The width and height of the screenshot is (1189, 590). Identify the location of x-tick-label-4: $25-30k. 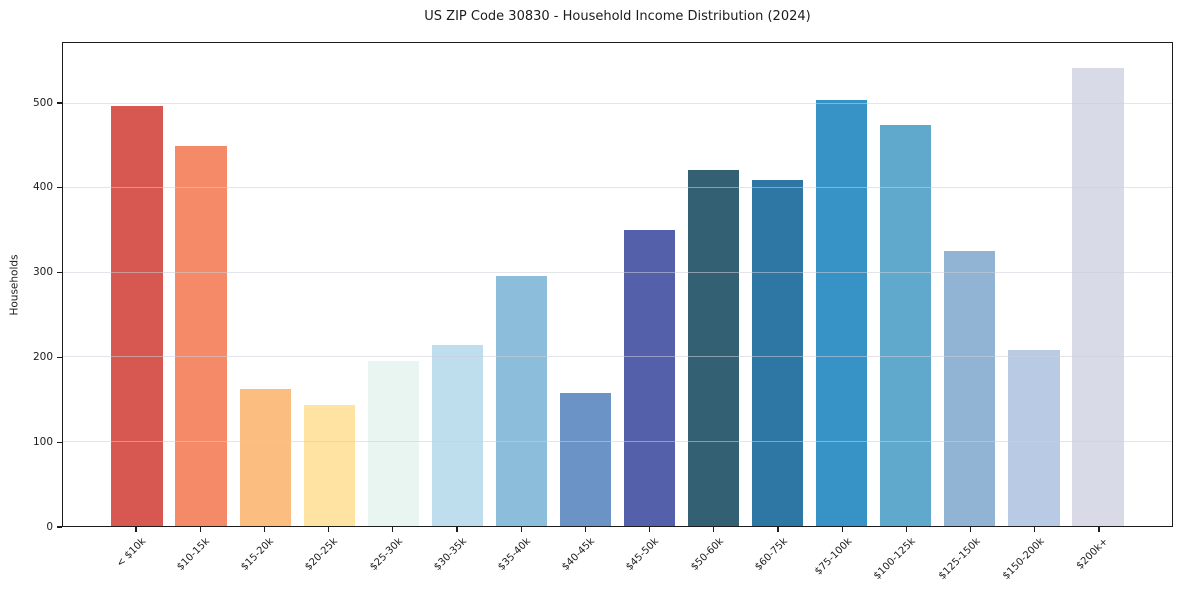
(386, 554).